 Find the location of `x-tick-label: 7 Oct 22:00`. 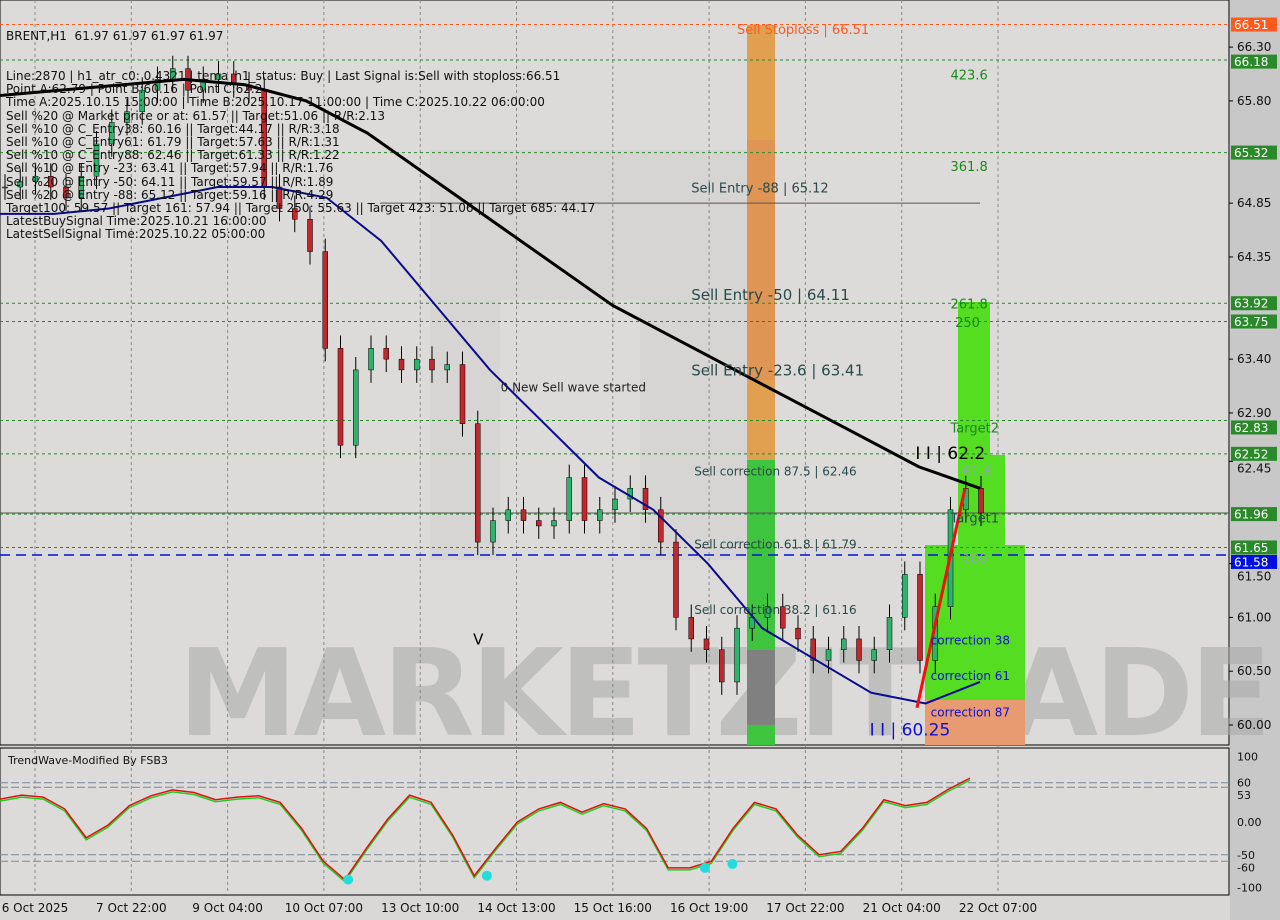

x-tick-label: 7 Oct 22:00 is located at coordinates (131, 908).